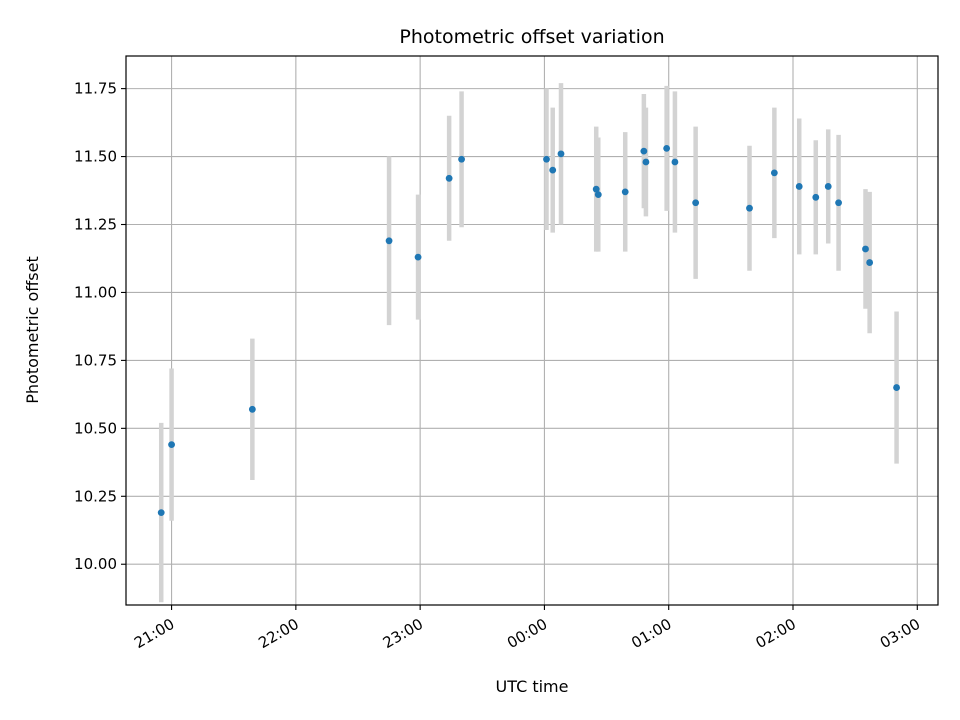 This screenshot has width=960, height=720. I want to click on y-tick-label: 11.50, so click(95, 157).